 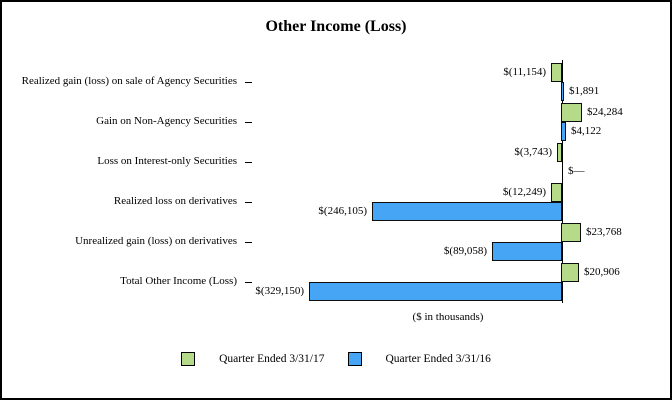 I want to click on value-label: $(89,058), so click(x=465, y=251).